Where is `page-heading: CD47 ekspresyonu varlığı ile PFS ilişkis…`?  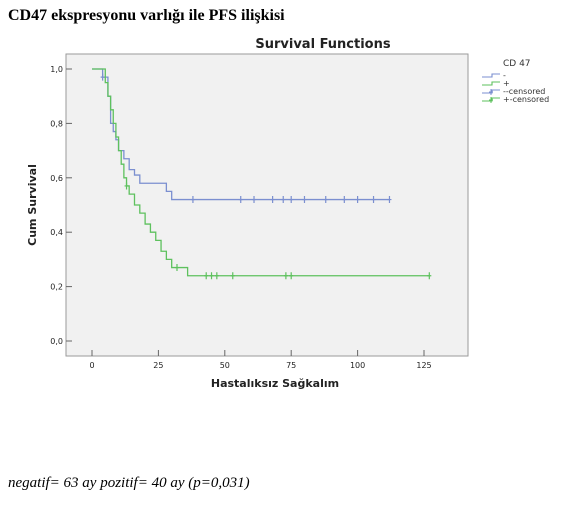 page-heading: CD47 ekspresyonu varlığı ile PFS ilişkis… is located at coordinates (146, 15).